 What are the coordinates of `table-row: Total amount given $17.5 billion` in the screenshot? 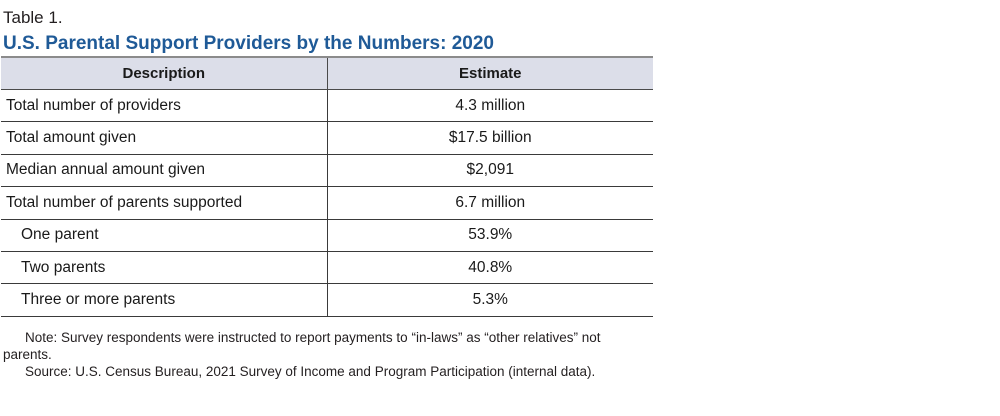 It's located at (327, 138).